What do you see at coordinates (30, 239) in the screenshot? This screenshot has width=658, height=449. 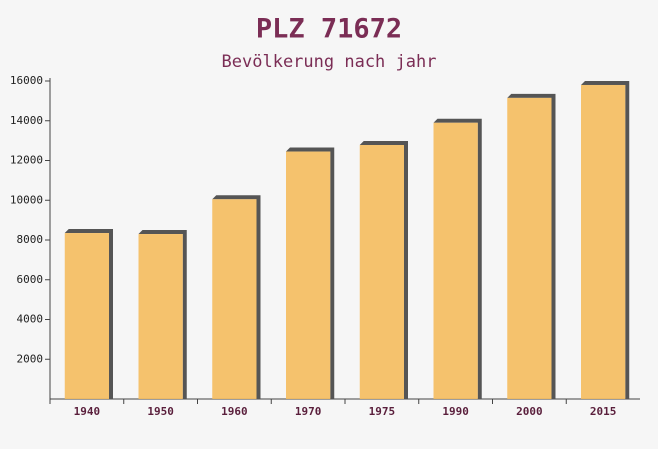 I see `y-tick-label: 8000` at bounding box center [30, 239].